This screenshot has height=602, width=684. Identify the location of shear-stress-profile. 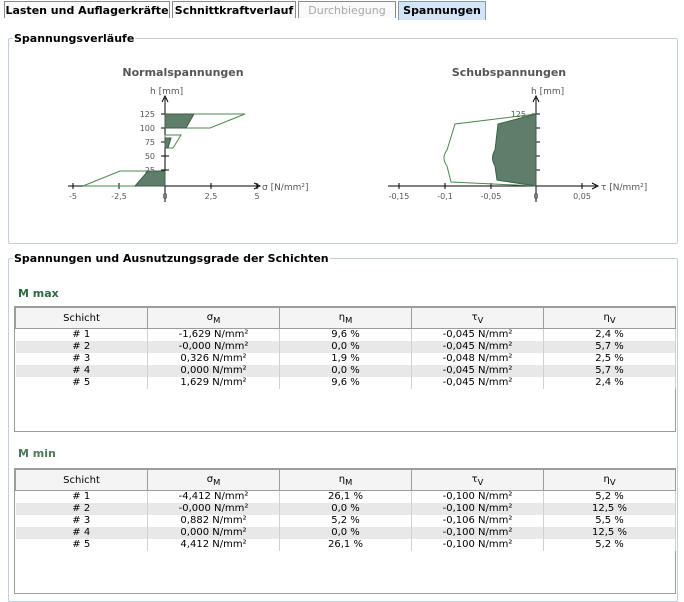
(490, 150).